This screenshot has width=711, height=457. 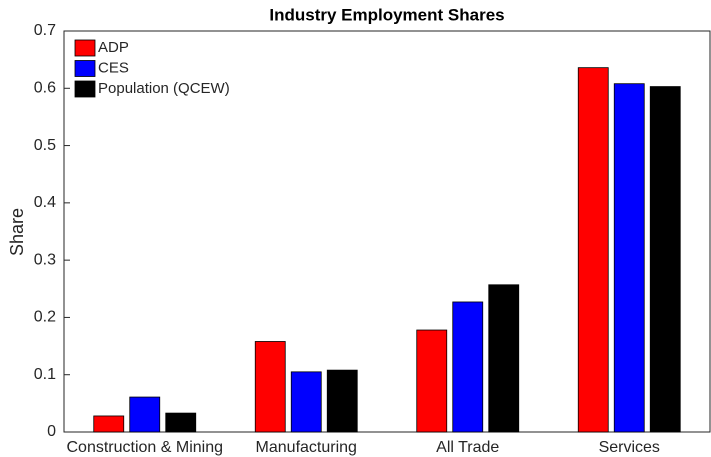 What do you see at coordinates (45, 374) in the screenshot?
I see `y-tick-label: 0.1` at bounding box center [45, 374].